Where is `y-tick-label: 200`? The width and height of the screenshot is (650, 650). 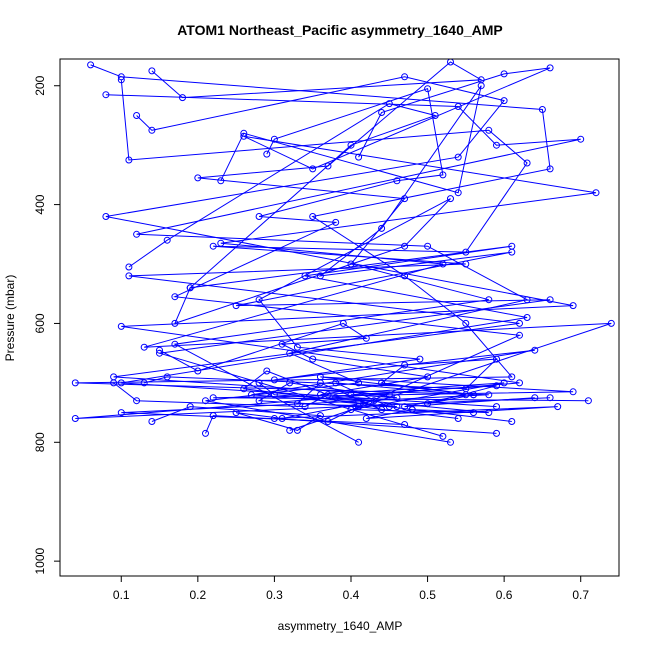 y-tick-label: 200 is located at coordinates (40, 85).